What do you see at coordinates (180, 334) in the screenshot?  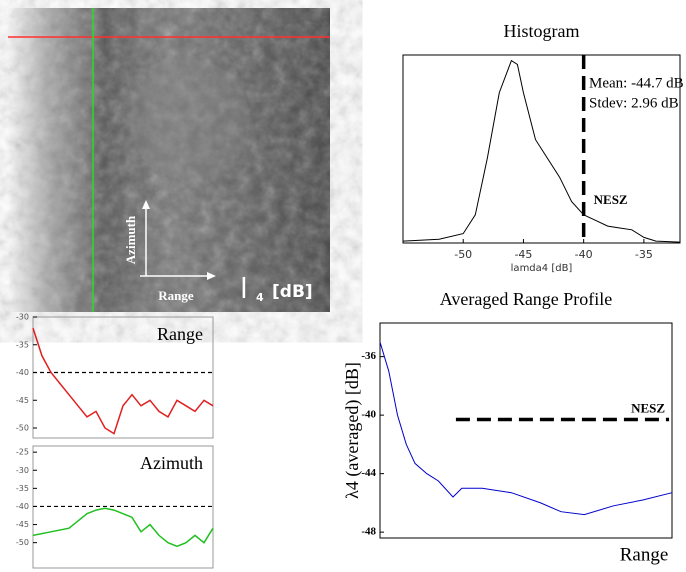 I see `panel-title: Range` at bounding box center [180, 334].